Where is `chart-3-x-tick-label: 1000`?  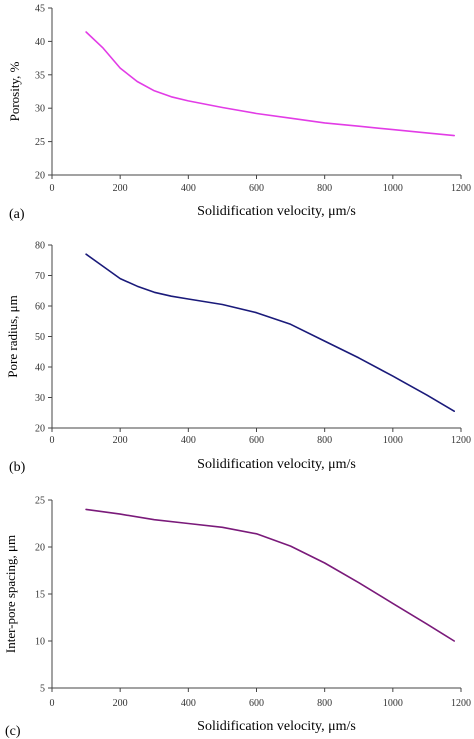
chart-3-x-tick-label: 1000 is located at coordinates (393, 703).